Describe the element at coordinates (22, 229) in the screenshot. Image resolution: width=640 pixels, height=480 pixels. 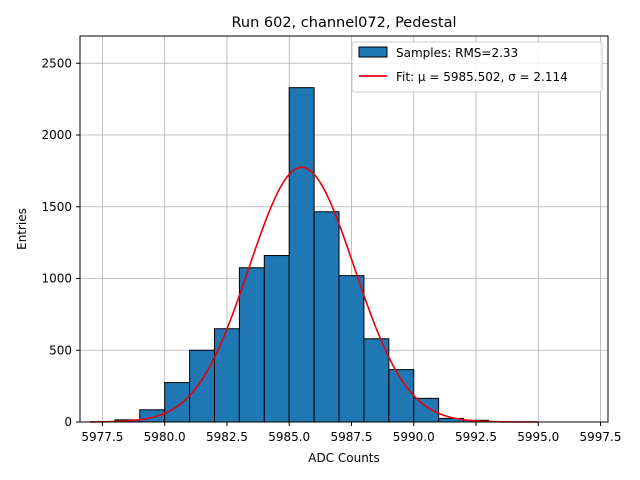
I see `y-axis-label: Entries` at that location.